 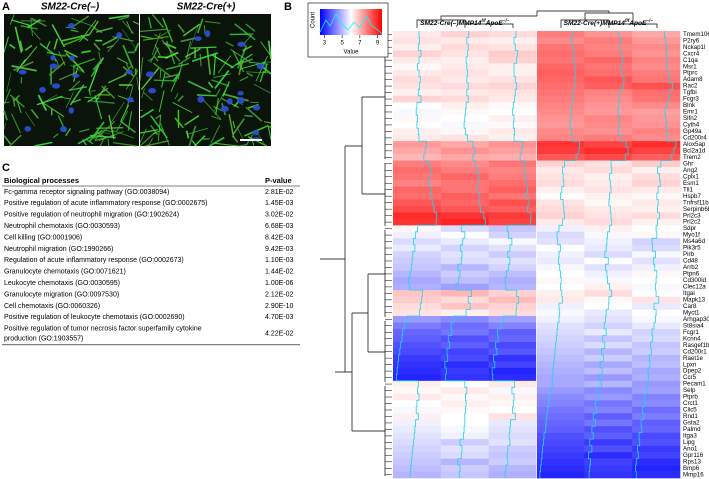 I want to click on micrographs, so click(x=137, y=80).